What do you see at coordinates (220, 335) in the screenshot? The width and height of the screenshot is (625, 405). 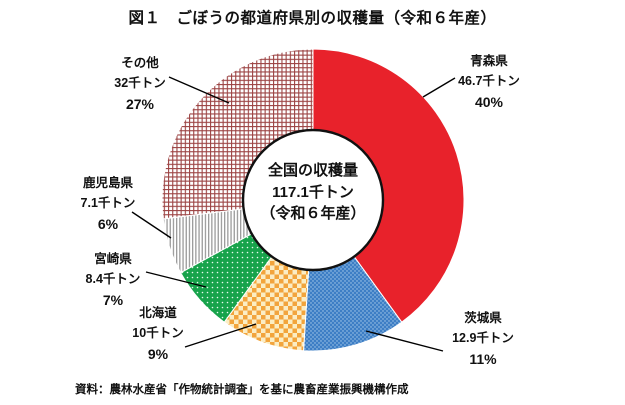 I see `leader-line-hokkaido` at bounding box center [220, 335].